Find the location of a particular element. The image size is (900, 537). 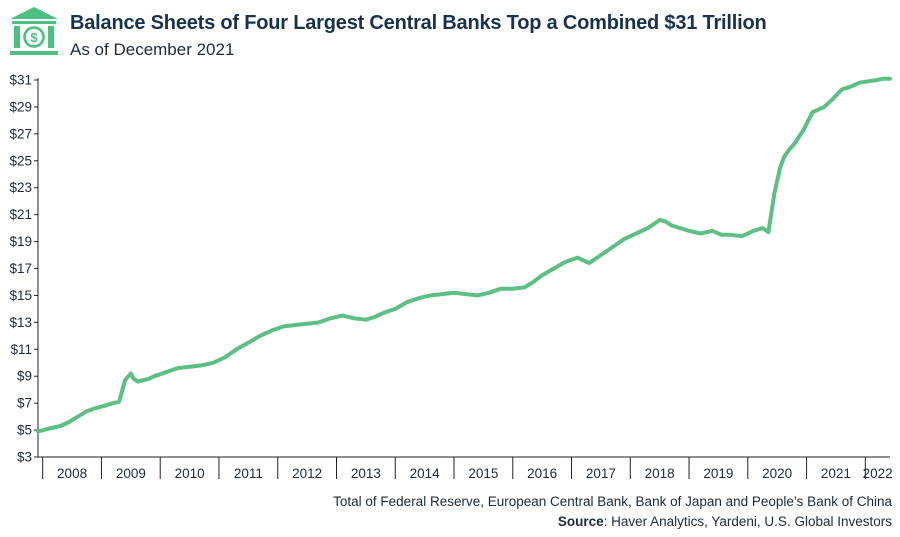

y-tick-label: $29 is located at coordinates (20, 106).